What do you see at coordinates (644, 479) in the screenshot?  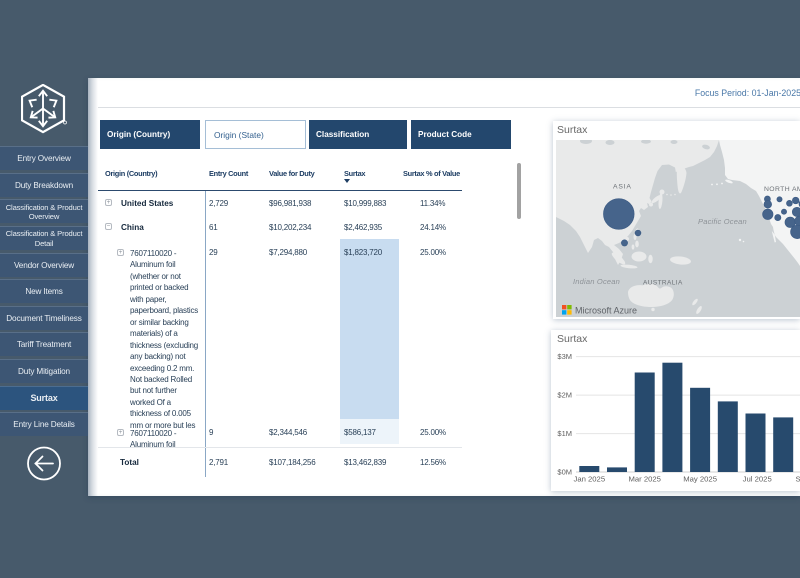 I see `svg-text: Mar 2025` at bounding box center [644, 479].